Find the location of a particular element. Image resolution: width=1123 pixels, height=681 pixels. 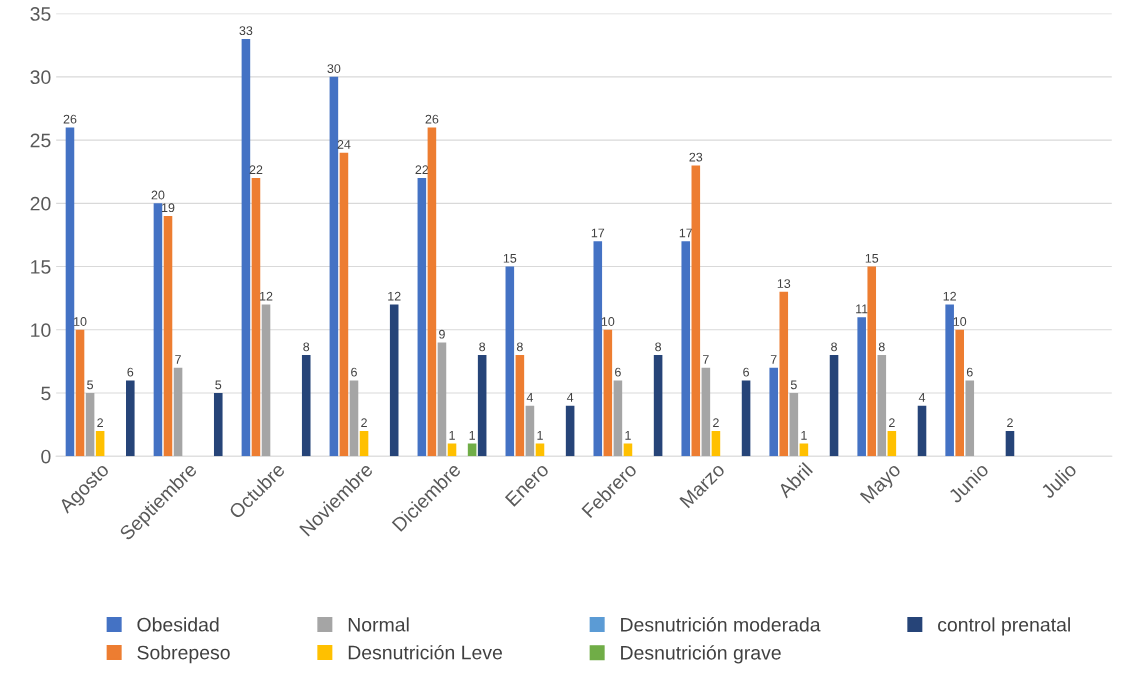

legend-label: Desnutrición moderada is located at coordinates (721, 624).